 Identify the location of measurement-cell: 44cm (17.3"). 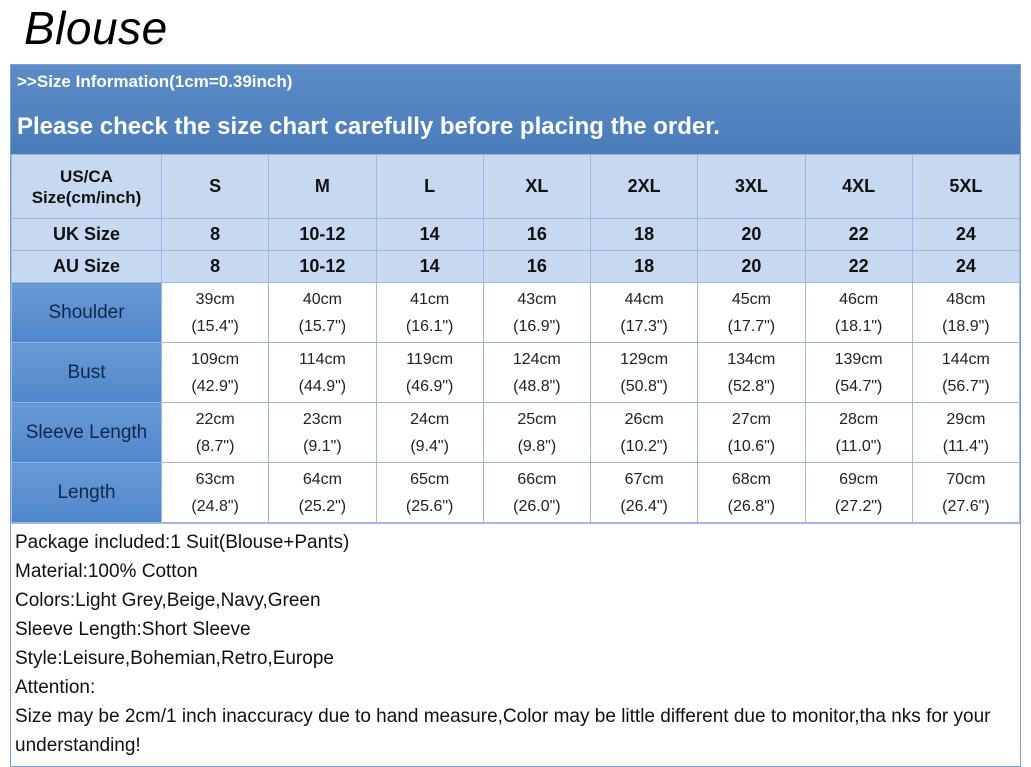
(644, 312).